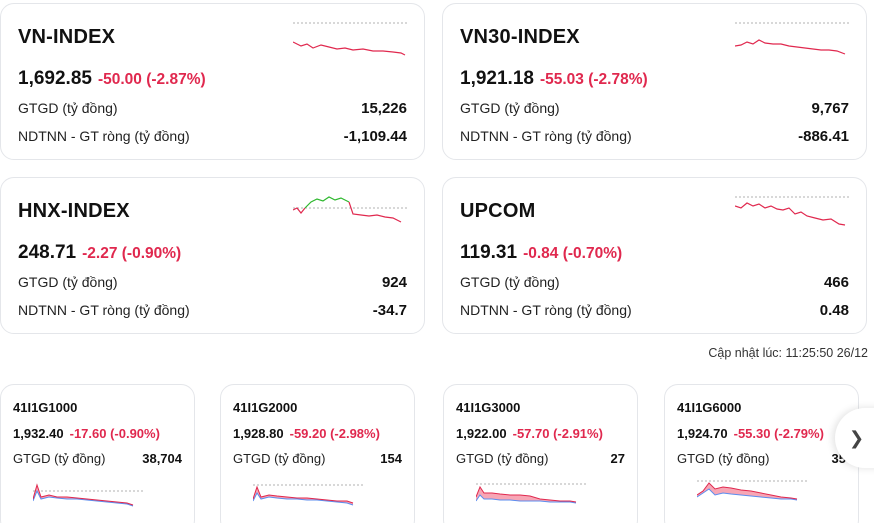  What do you see at coordinates (788, 353) in the screenshot?
I see `last-updated: Cập nhật lúc: 11:25:50 26/12` at bounding box center [788, 353].